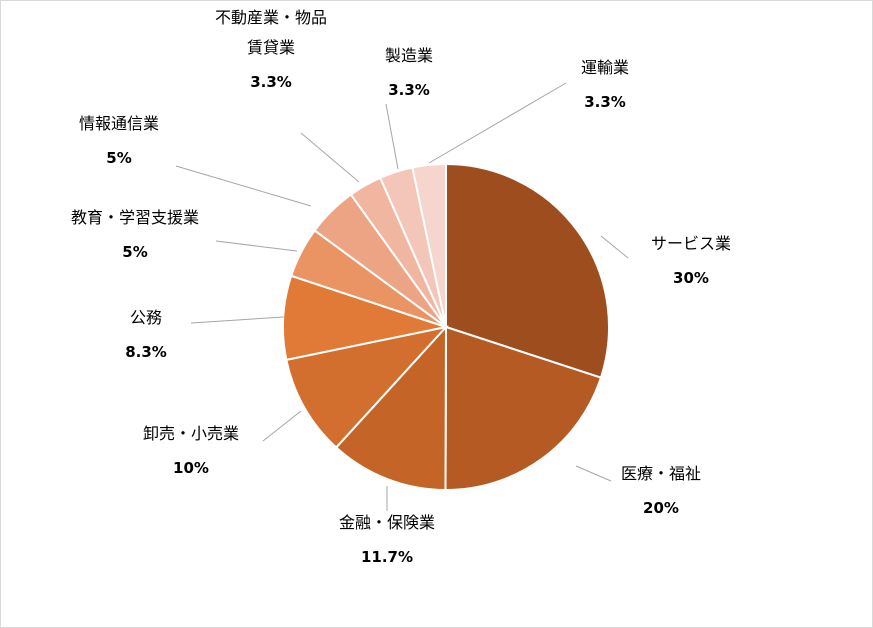 This screenshot has height=628, width=873. What do you see at coordinates (271, 17) in the screenshot?
I see `slice-category-label: 不動産業・物品` at bounding box center [271, 17].